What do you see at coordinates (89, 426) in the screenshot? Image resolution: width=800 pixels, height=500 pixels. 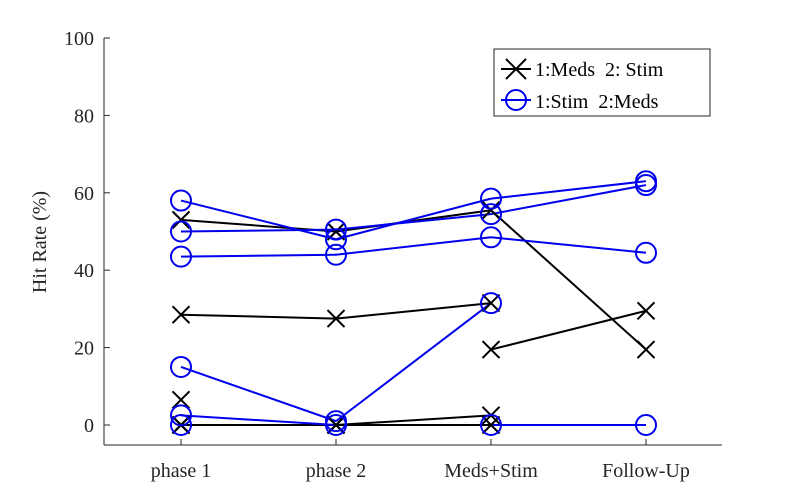 I see `y-tick-label: 0` at bounding box center [89, 426].